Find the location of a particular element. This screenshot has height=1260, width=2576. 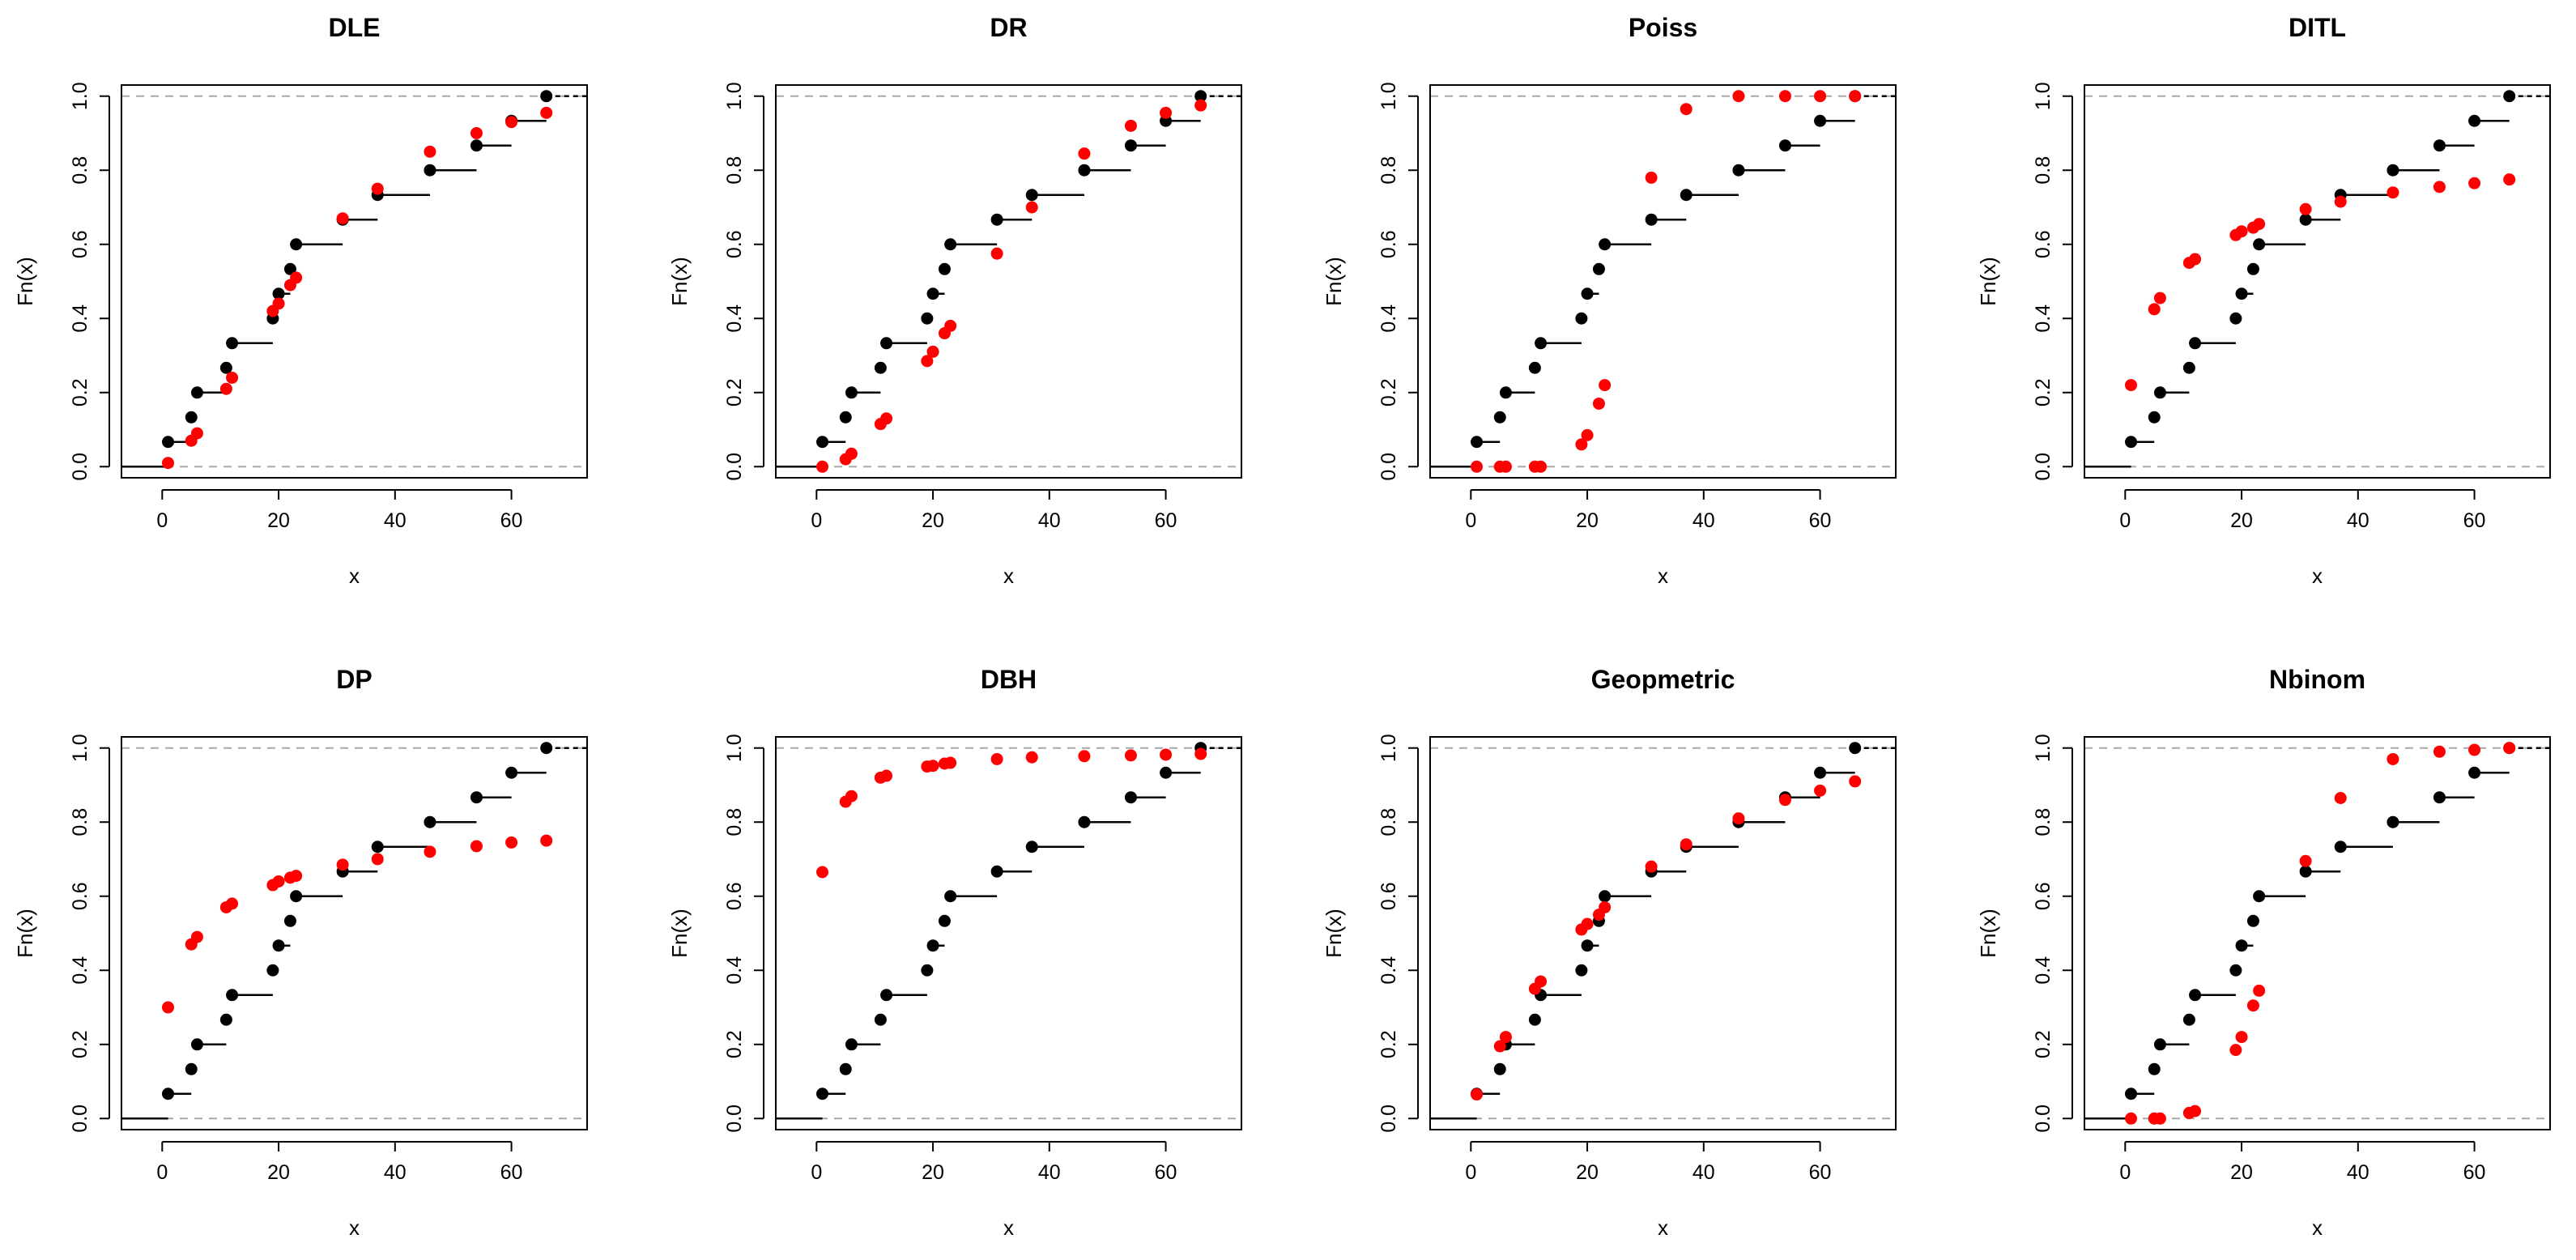

panel-title: Poiss is located at coordinates (1663, 28).